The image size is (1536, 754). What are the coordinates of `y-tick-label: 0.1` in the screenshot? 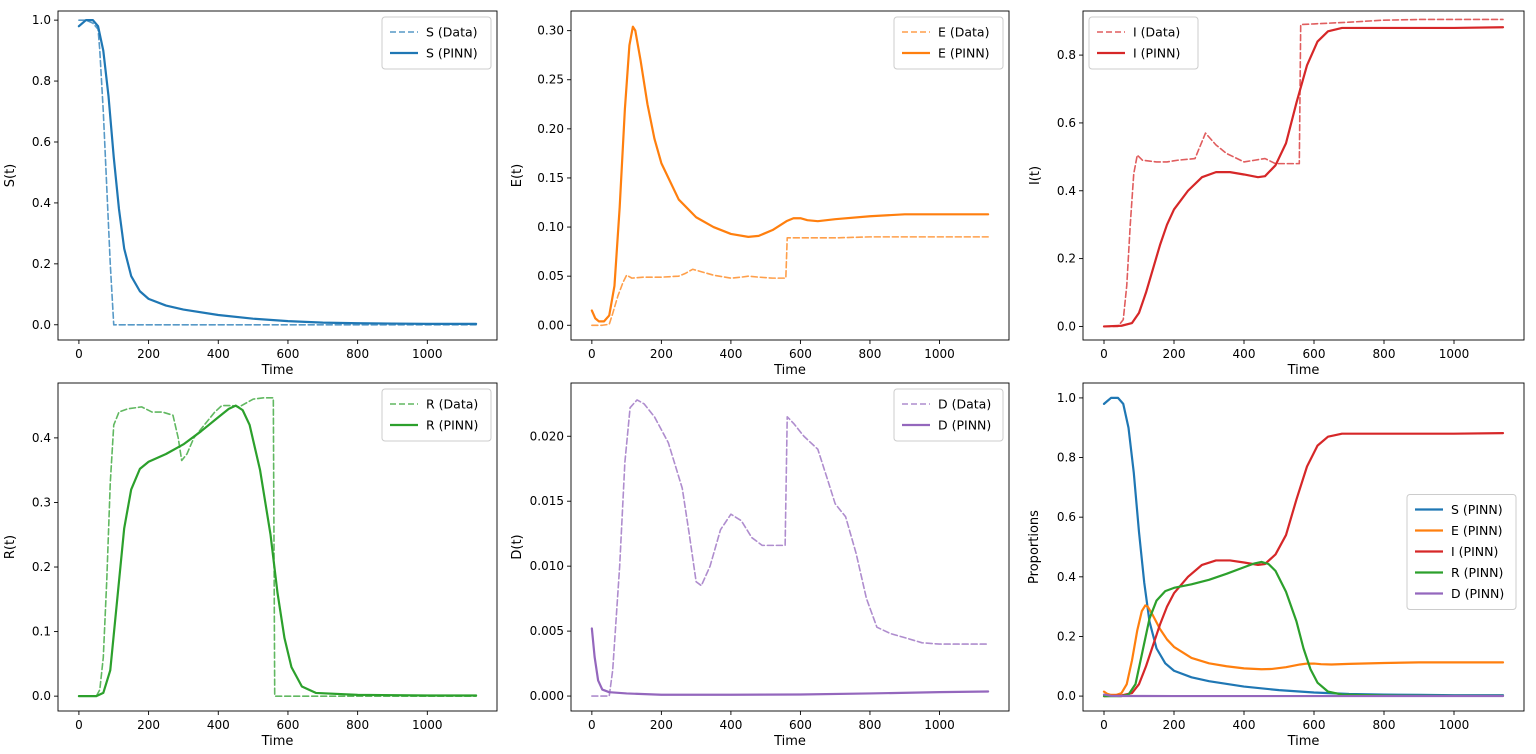 It's located at (41, 632).